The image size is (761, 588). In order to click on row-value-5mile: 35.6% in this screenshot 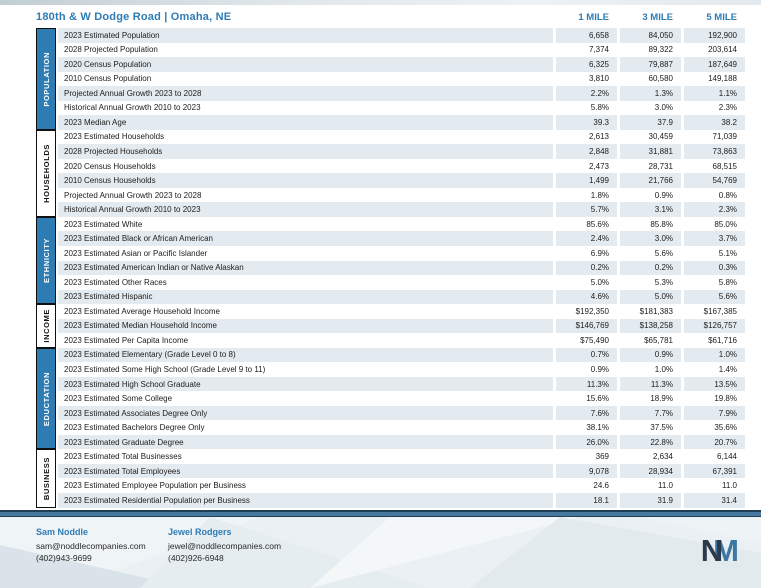, I will do `click(725, 428)`.